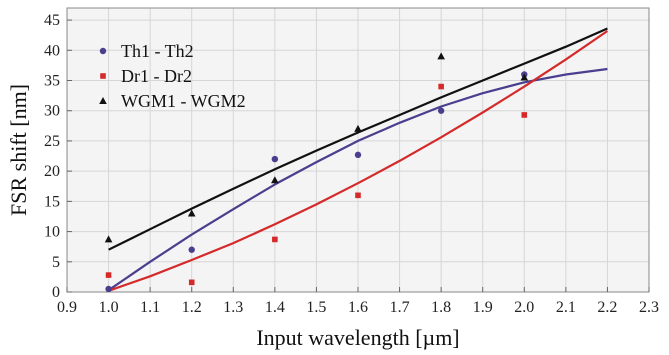 The width and height of the screenshot is (669, 355). What do you see at coordinates (192, 307) in the screenshot?
I see `x-tick-label: 1.2` at bounding box center [192, 307].